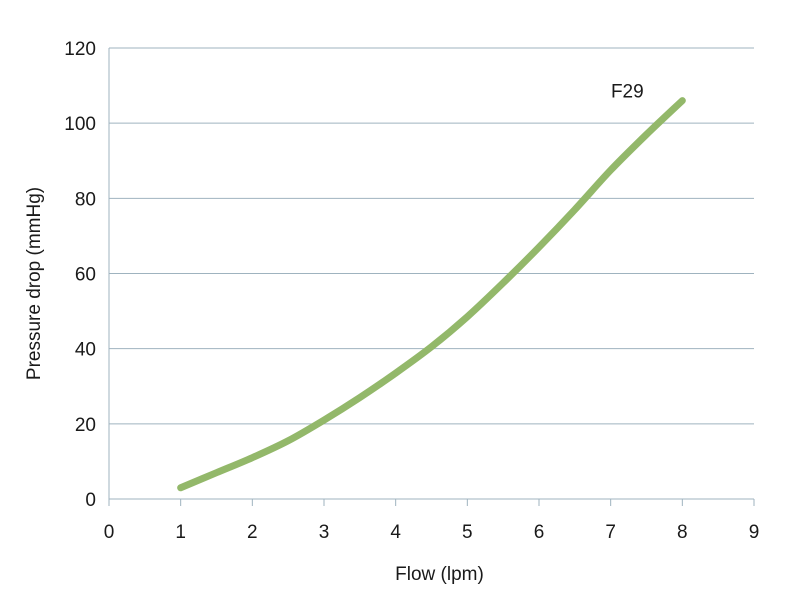 Image resolution: width=800 pixels, height=600 pixels. Describe the element at coordinates (754, 532) in the screenshot. I see `x-tick-label: 9` at that location.